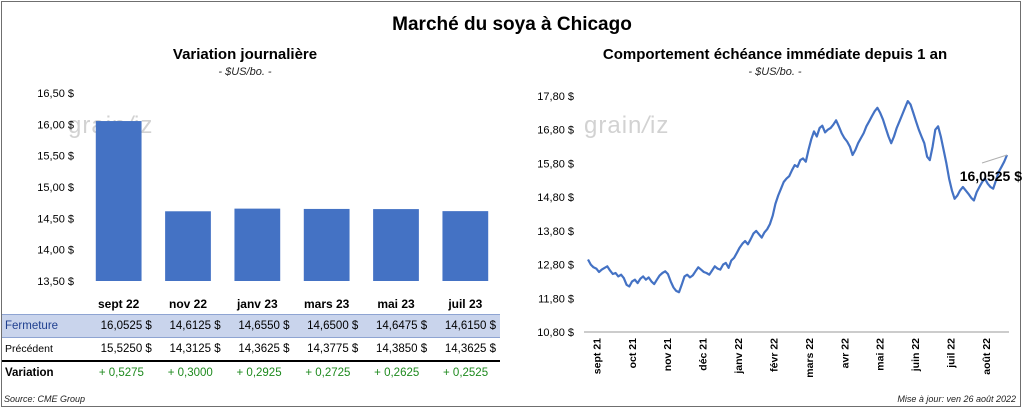 The image size is (1024, 410). Describe the element at coordinates (55, 157) in the screenshot. I see `bar-y-tick-label: 15,50 $` at that location.